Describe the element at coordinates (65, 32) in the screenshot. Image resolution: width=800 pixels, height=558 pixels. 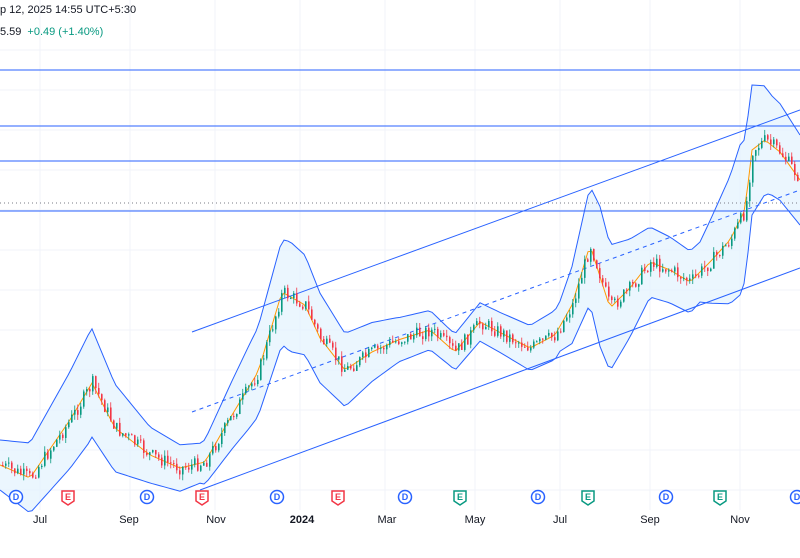
I see `price-change: +0.49 (+1.40%)` at that location.